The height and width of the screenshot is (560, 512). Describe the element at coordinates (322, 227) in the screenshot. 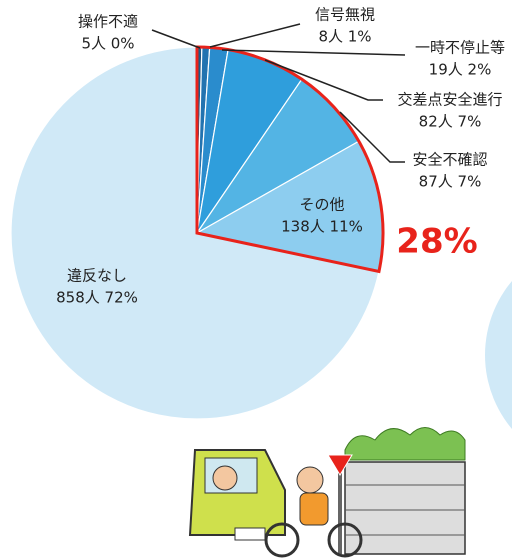

I see `slice-value-label: 138人 11%` at that location.